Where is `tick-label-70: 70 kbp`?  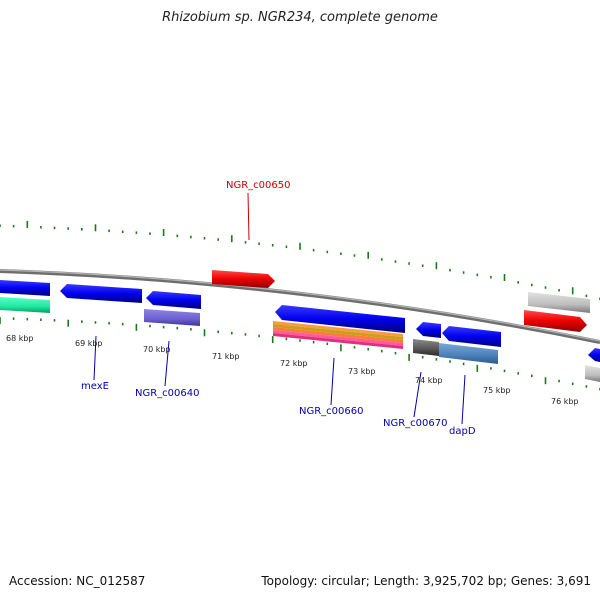
tick-label-70: 70 kbp is located at coordinates (157, 349).